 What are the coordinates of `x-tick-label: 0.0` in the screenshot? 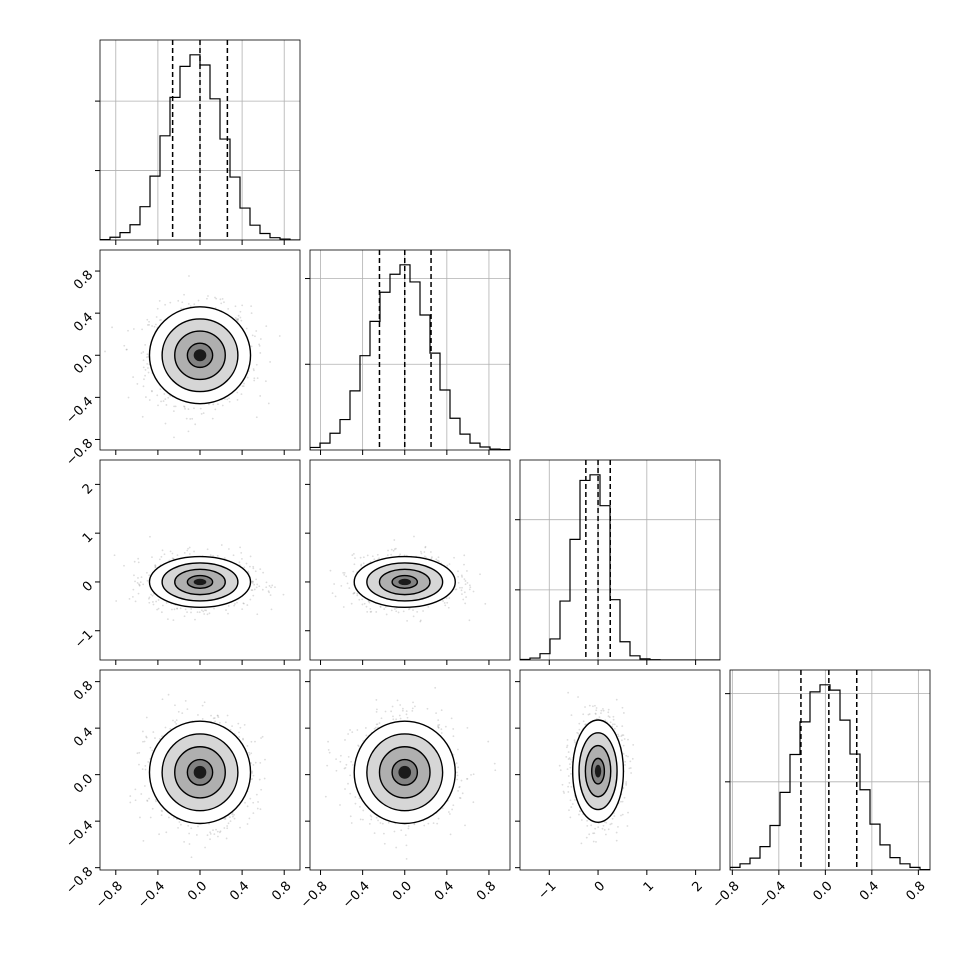 It's located at (822, 891).